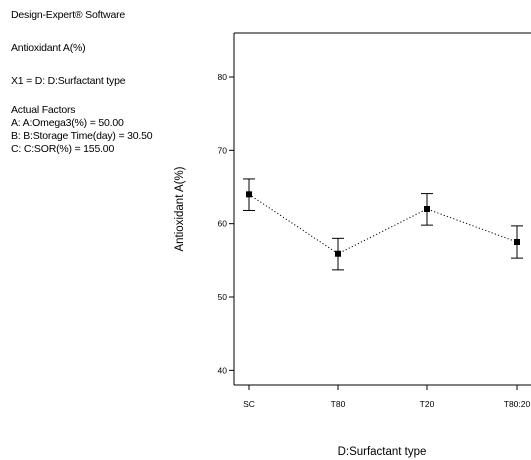 This screenshot has height=460, width=531. I want to click on x-tick-label: T80, so click(338, 404).